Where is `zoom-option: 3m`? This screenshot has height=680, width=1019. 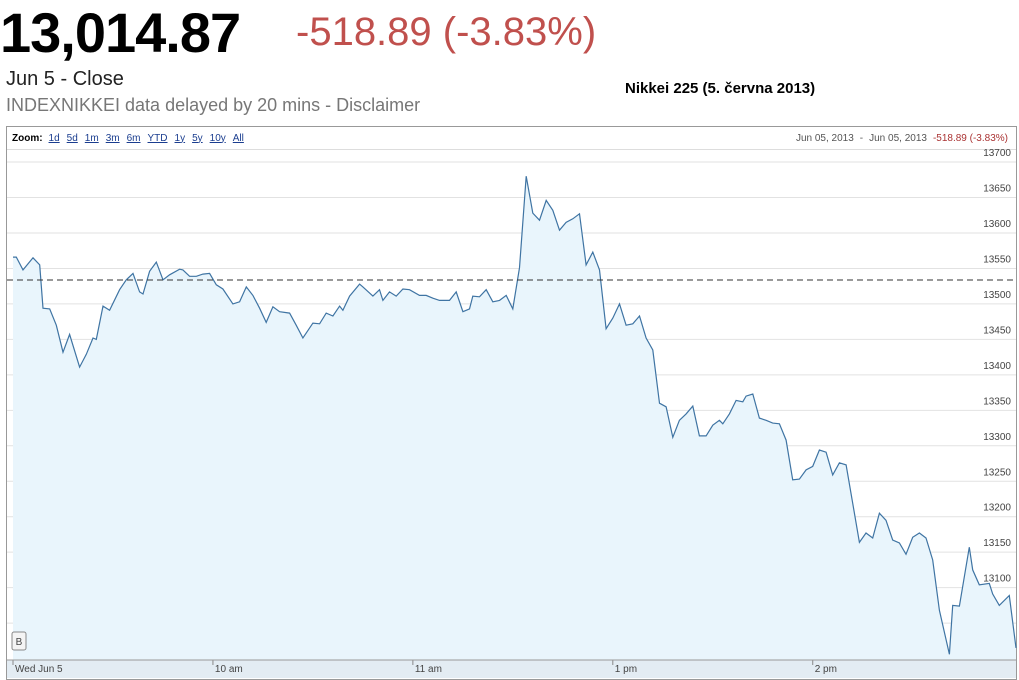 zoom-option: 3m is located at coordinates (112, 138).